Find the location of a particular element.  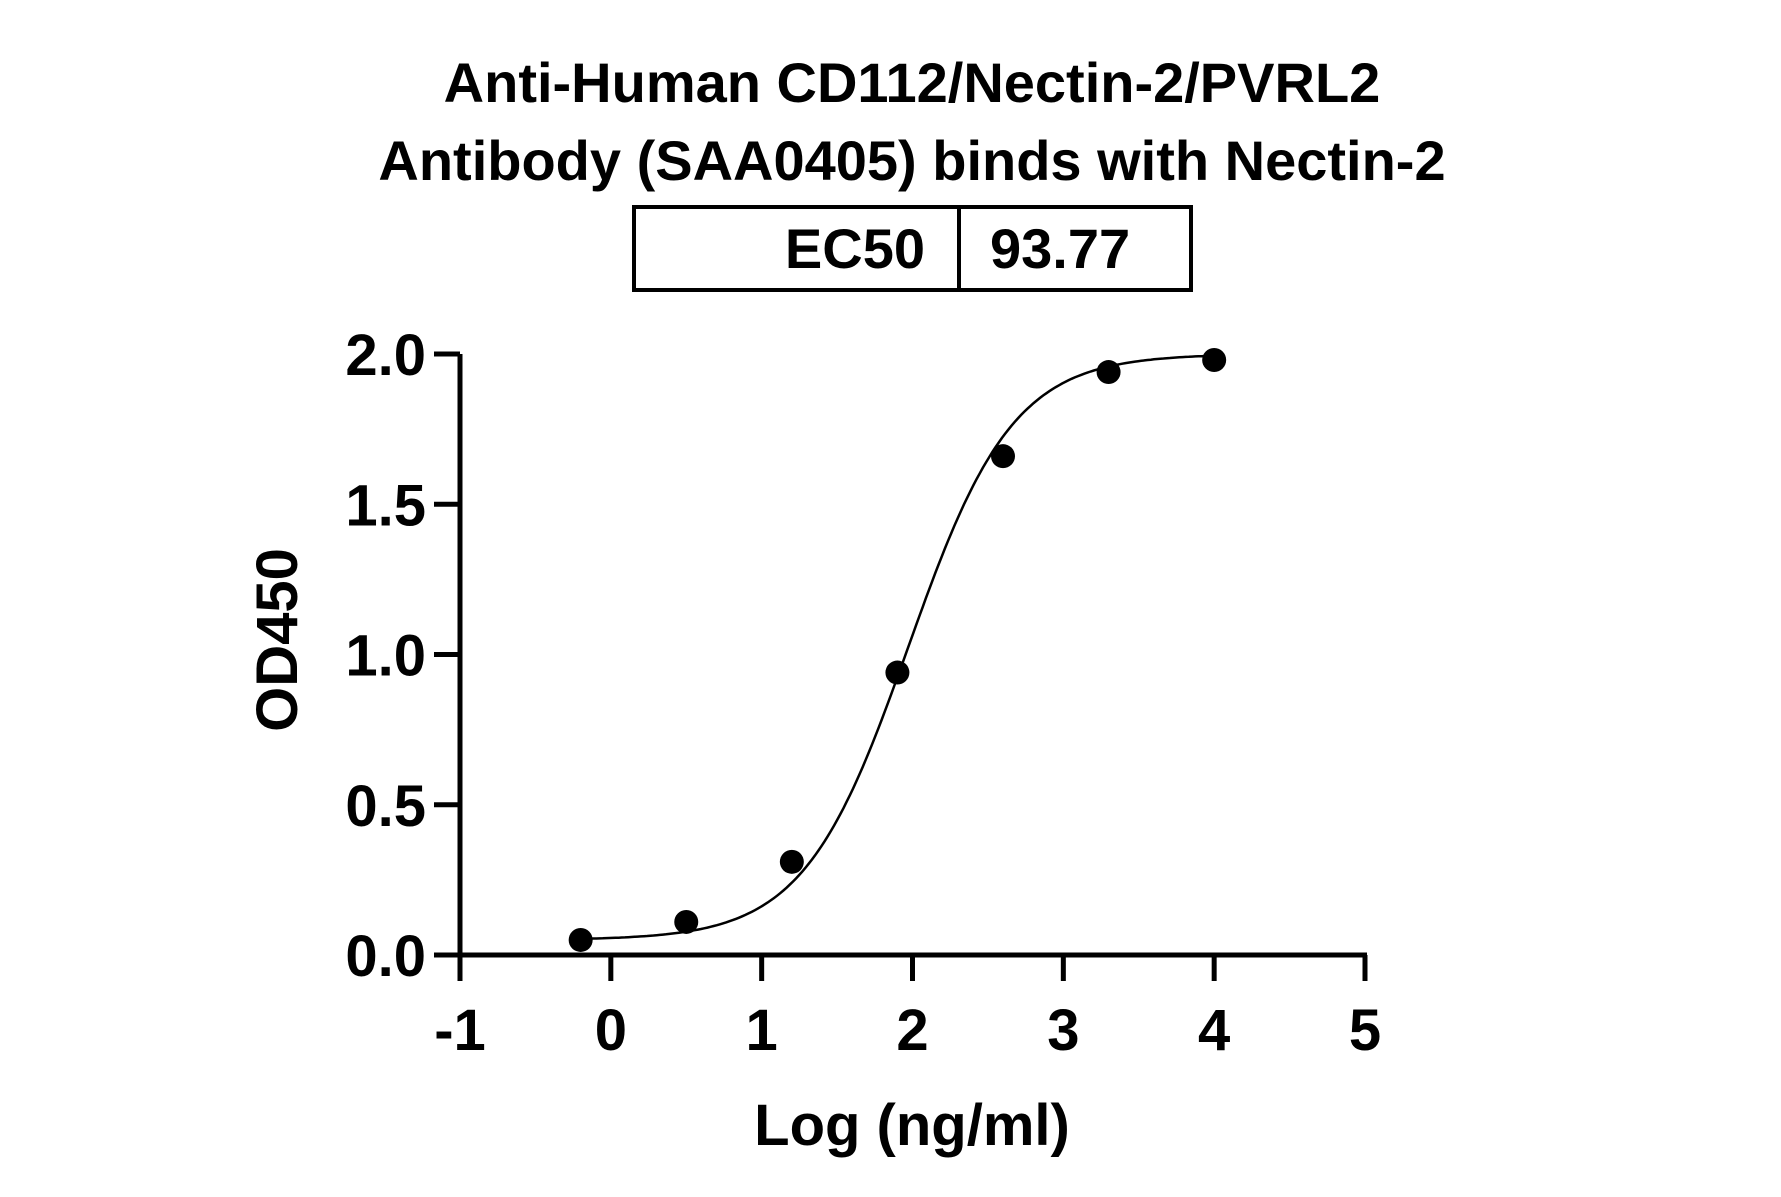

x-tick-label: 5 is located at coordinates (1365, 1030).